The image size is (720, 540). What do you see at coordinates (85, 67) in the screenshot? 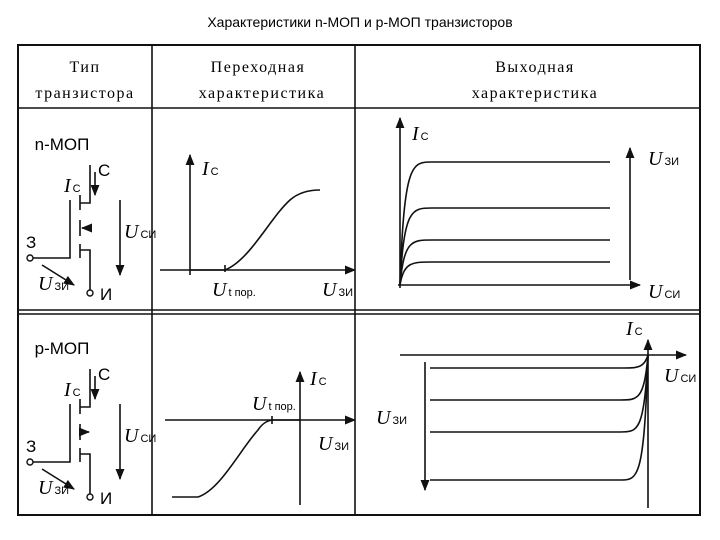
I see `header: Тип` at bounding box center [85, 67].